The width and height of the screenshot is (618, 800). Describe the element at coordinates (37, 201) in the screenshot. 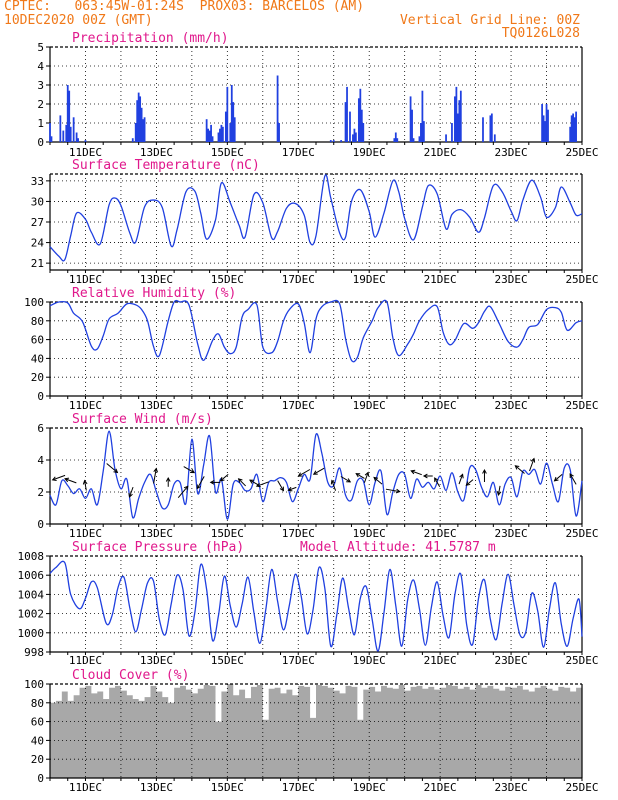

I see `y-tick-label: 30` at that location.